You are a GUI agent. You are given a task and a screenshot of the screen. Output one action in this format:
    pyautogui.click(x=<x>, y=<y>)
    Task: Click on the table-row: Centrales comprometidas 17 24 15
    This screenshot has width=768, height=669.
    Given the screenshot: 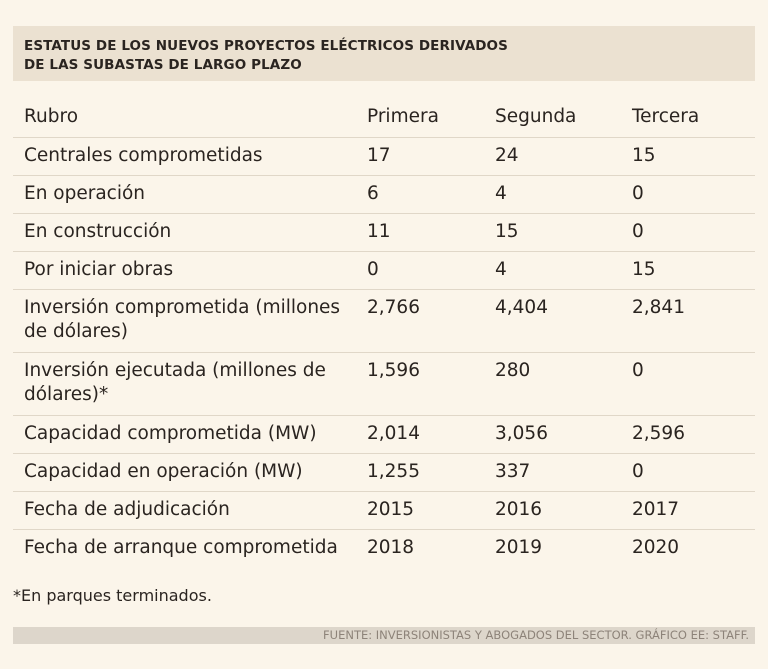 What is the action you would take?
    pyautogui.click(x=384, y=156)
    